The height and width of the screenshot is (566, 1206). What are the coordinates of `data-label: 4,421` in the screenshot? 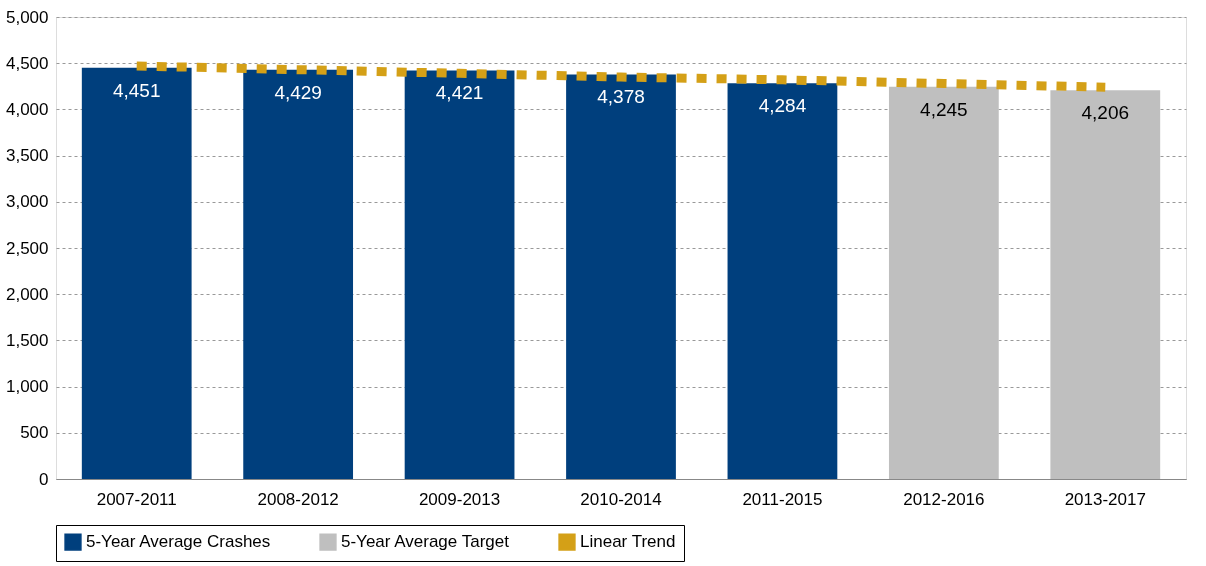 It's located at (459, 93).